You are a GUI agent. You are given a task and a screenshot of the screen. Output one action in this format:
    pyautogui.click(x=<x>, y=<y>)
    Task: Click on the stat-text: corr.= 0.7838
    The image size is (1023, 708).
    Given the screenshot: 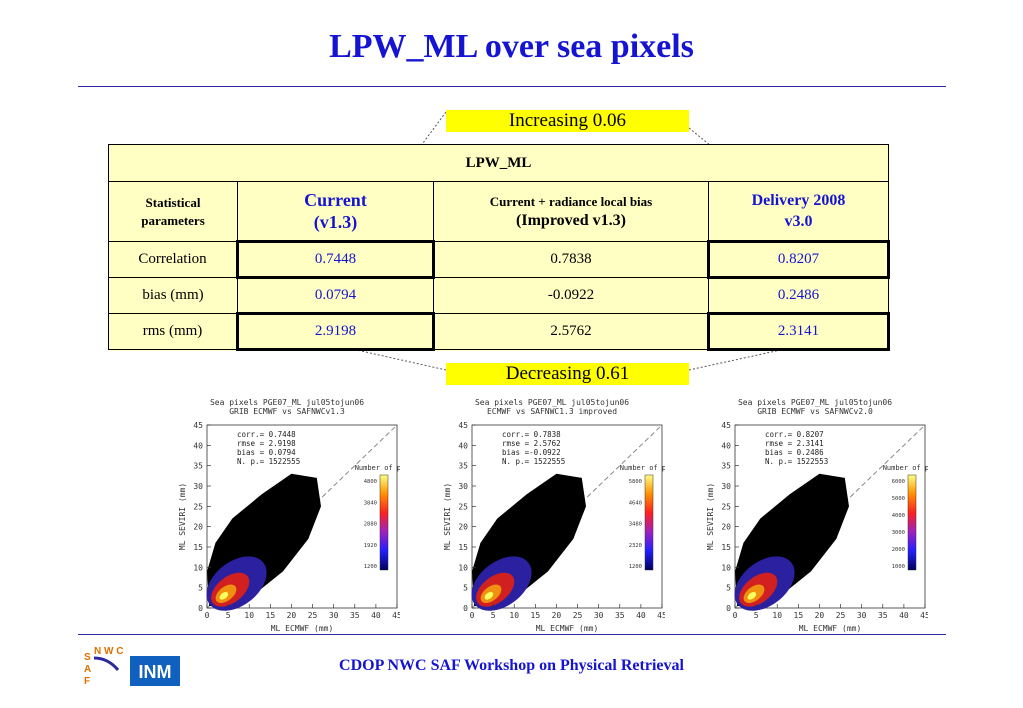 What is the action you would take?
    pyautogui.click(x=531, y=434)
    